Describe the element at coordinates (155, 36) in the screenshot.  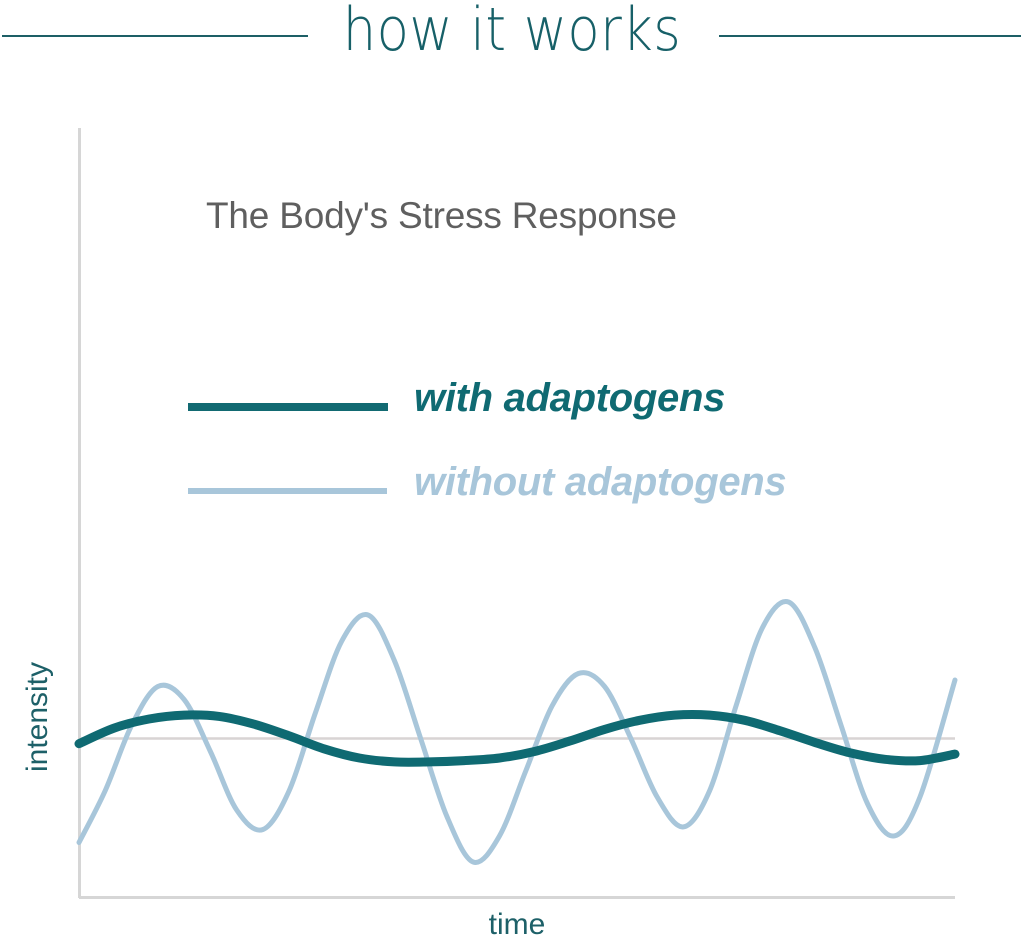
I see `header-rule-left` at that location.